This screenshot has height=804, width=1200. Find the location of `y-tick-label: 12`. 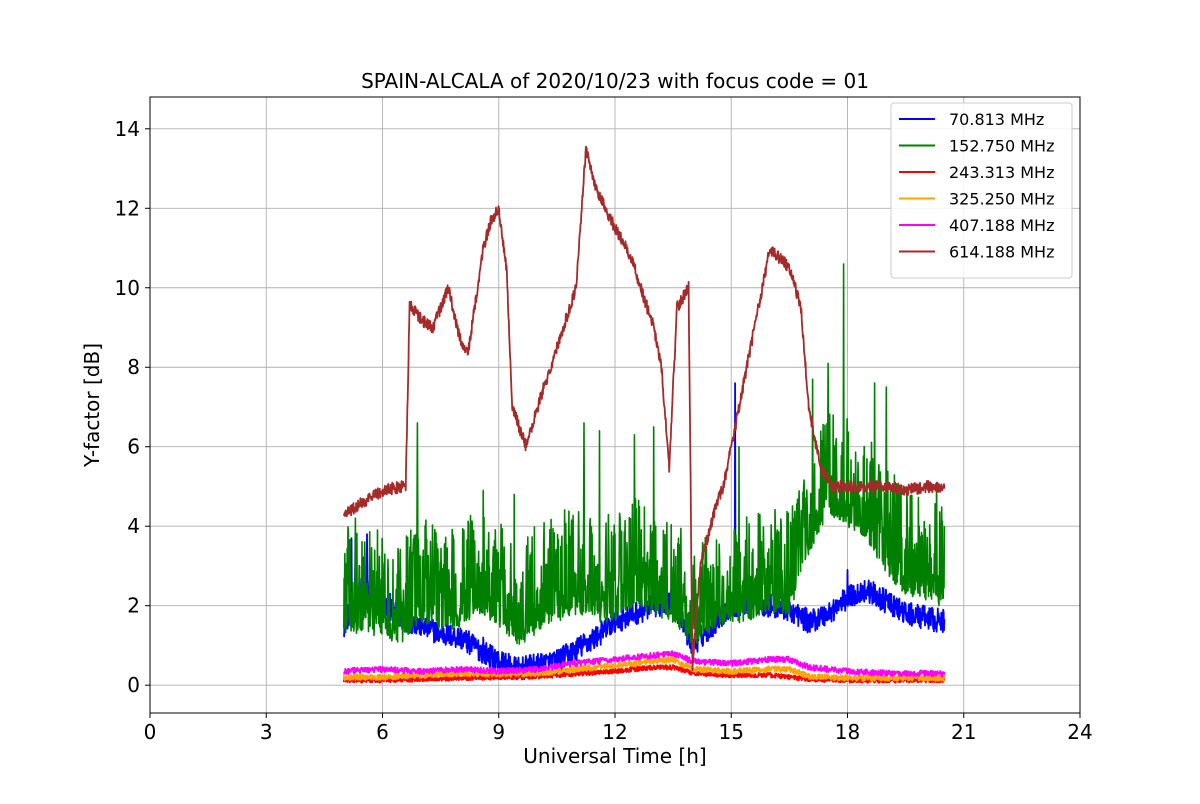

y-tick-label: 12 is located at coordinates (127, 208).